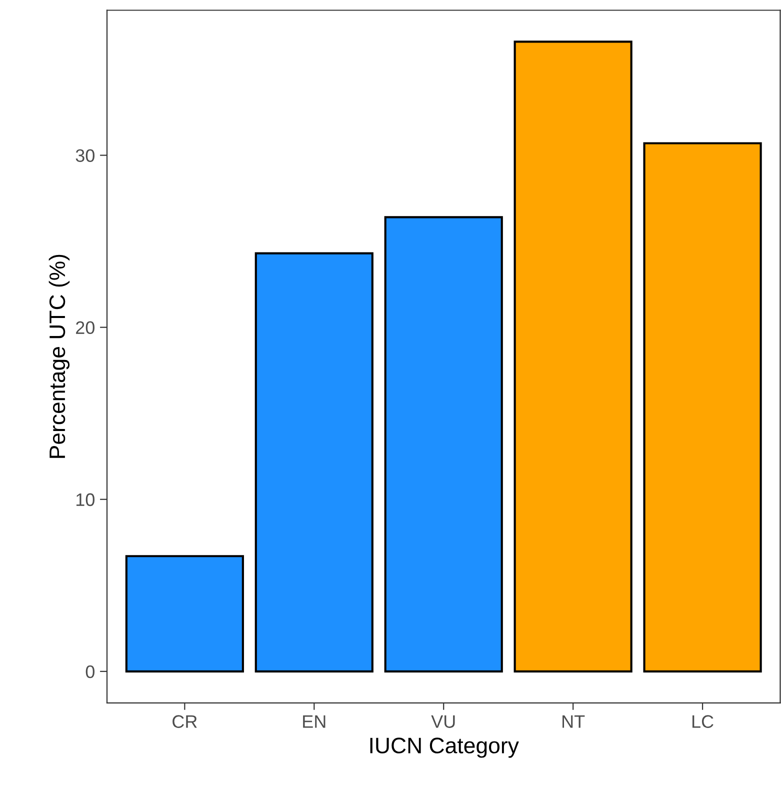 The width and height of the screenshot is (781, 788). What do you see at coordinates (90, 671) in the screenshot?
I see `y-tick-label: 0` at bounding box center [90, 671].